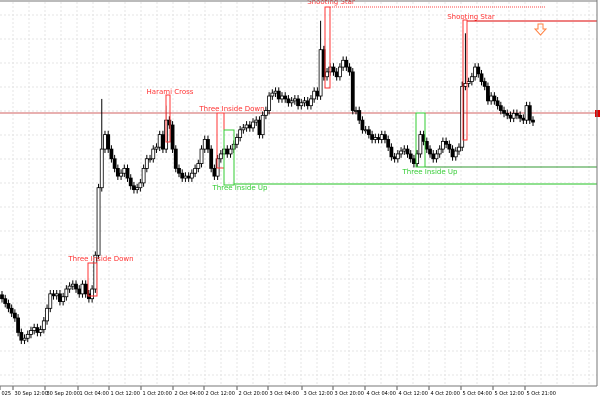 This screenshot has width=600, height=400. I want to click on x-tick-label: 1 Oct 04:00, so click(94, 394).